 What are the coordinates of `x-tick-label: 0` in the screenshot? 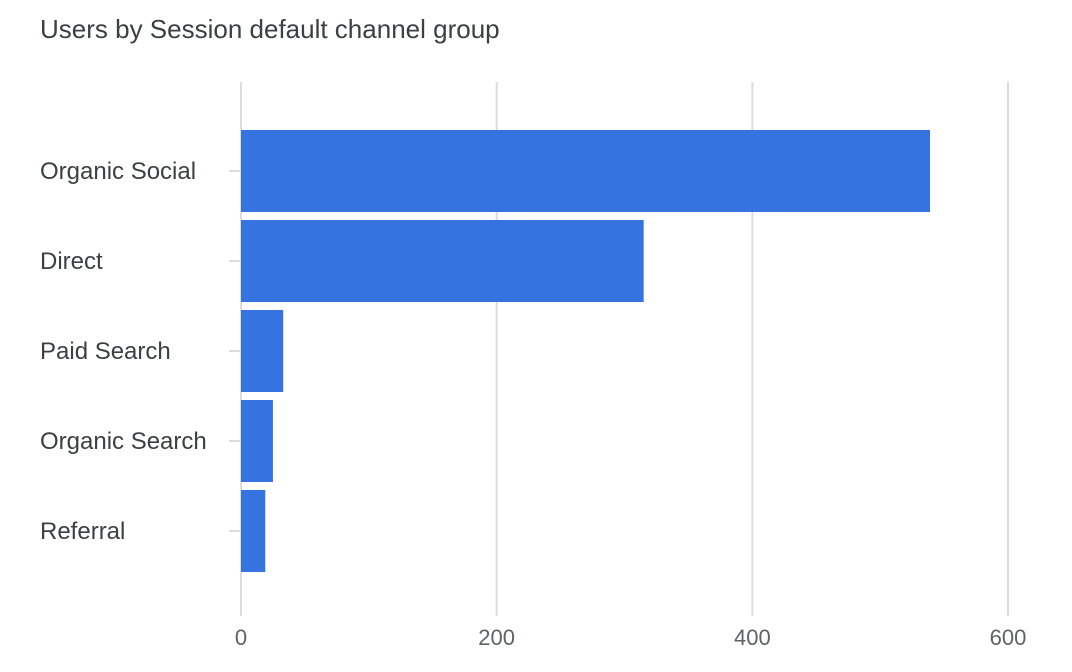 It's located at (241, 637).